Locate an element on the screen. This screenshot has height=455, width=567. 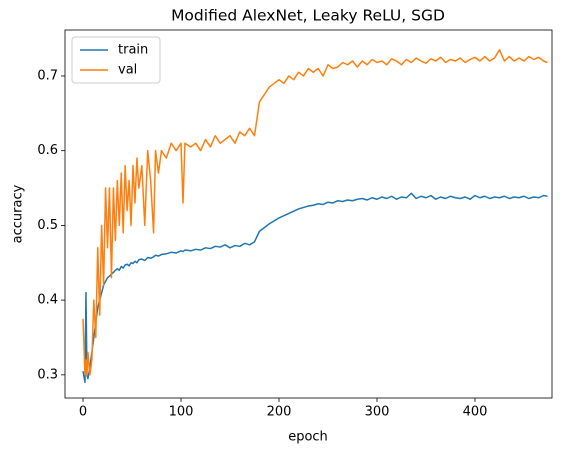
legend-label: train is located at coordinates (133, 50).